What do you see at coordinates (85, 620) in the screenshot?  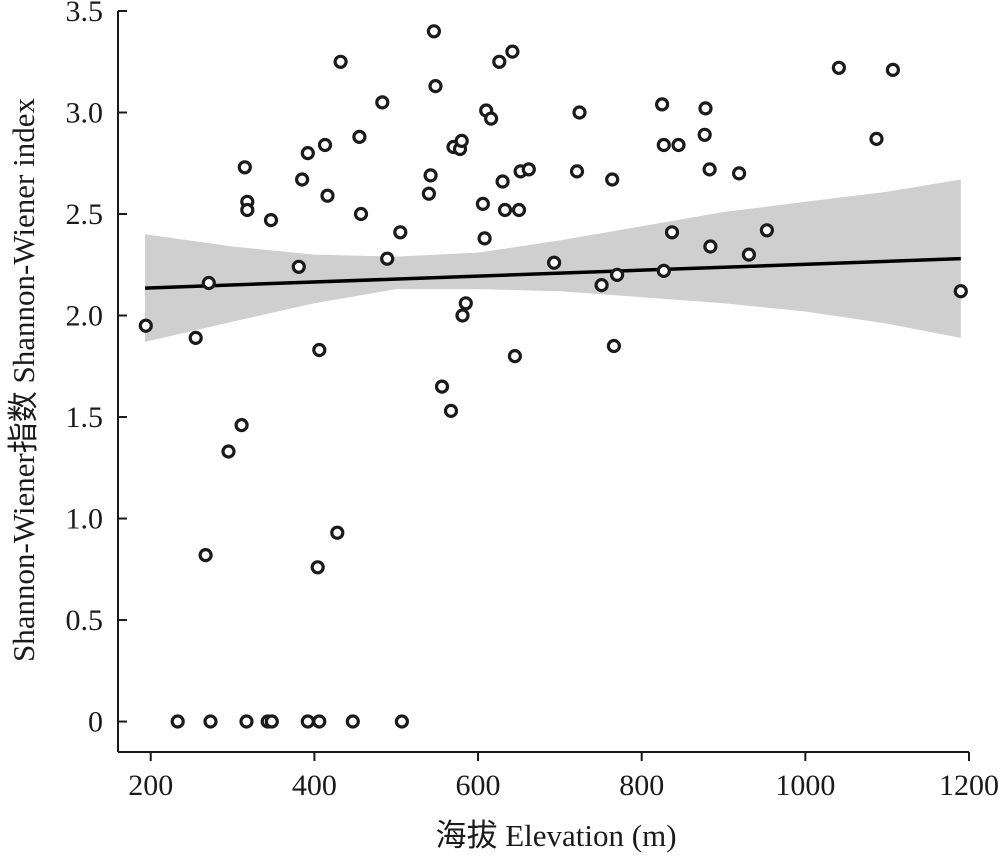 I see `y-tick-label: 0.5` at bounding box center [85, 620].